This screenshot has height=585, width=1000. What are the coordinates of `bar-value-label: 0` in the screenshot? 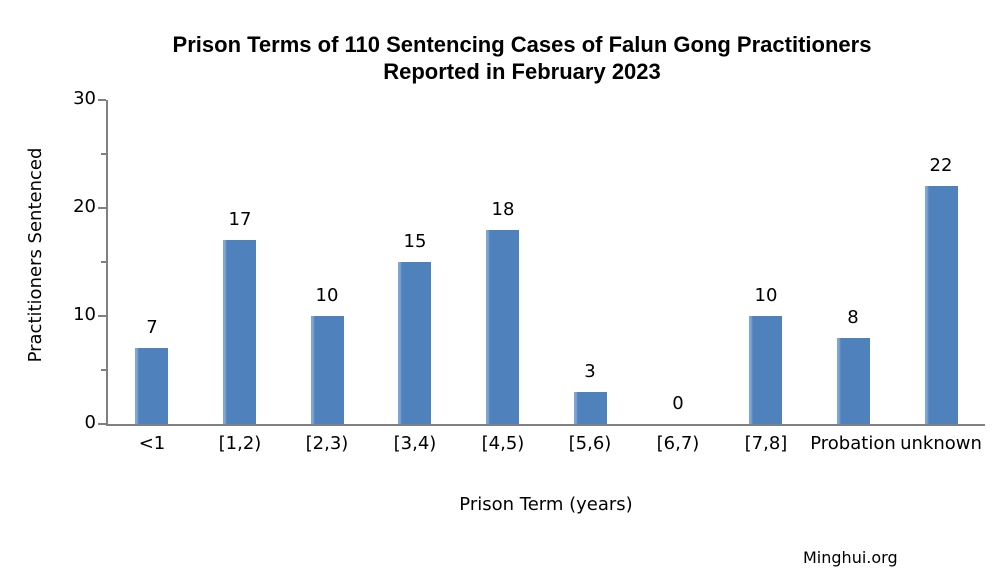 It's located at (678, 403).